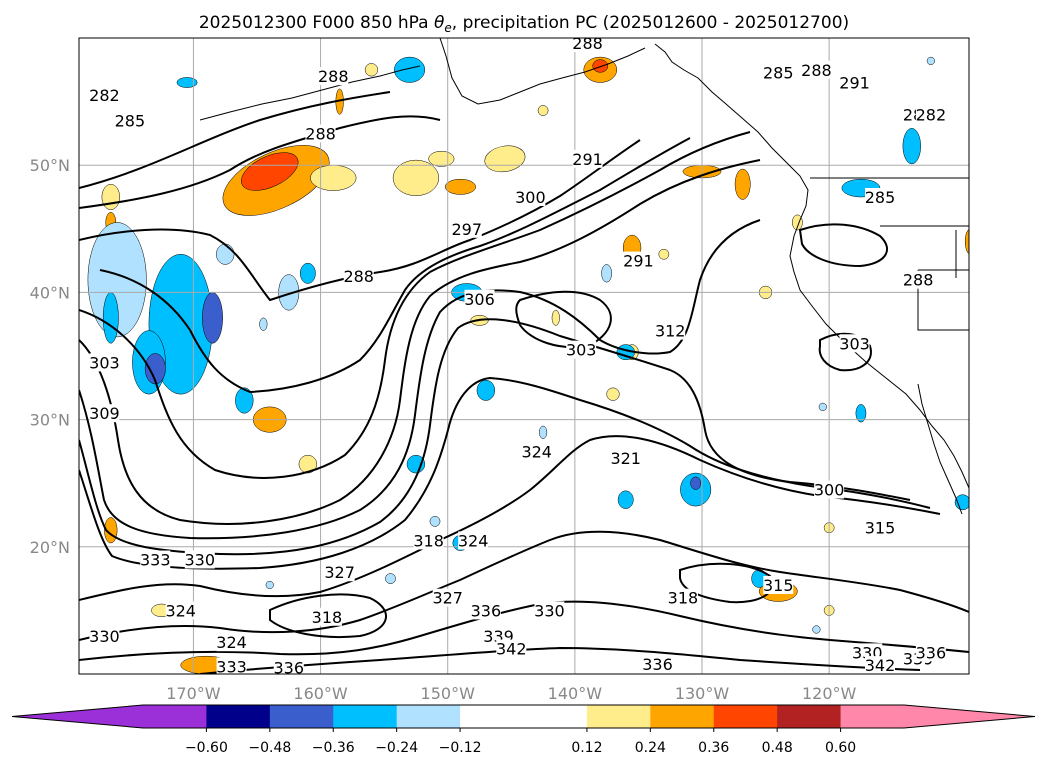  I want to click on contour-label: 303, so click(104, 362).